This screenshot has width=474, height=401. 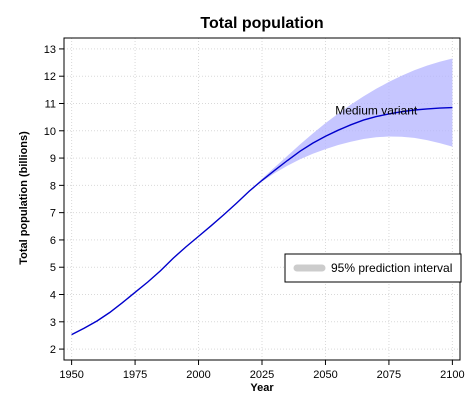 I want to click on medium-variant-annotation: Medium variant, so click(x=376, y=110).